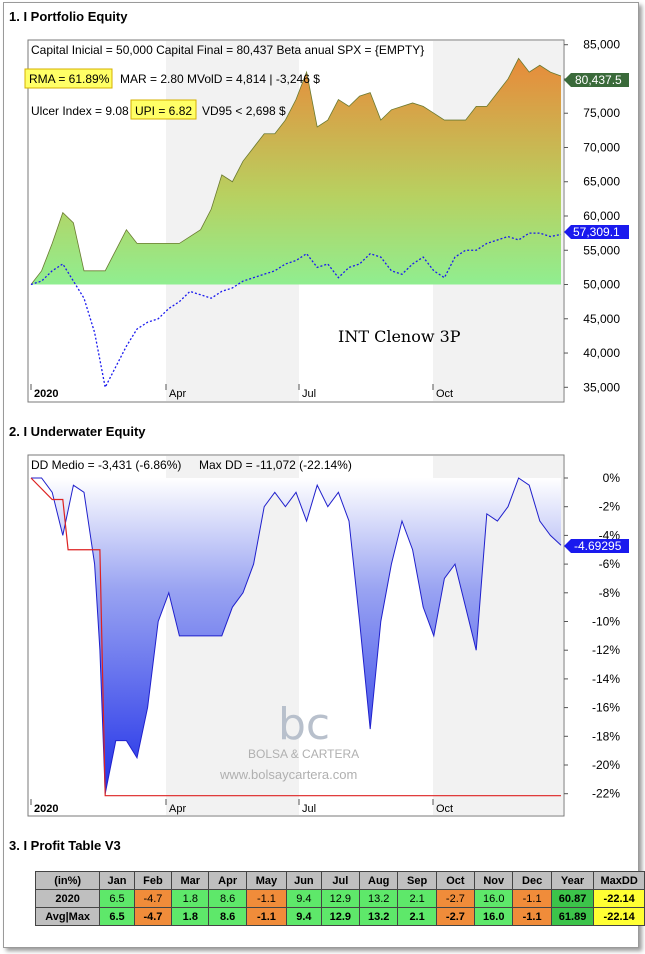 The width and height of the screenshot is (645, 954). I want to click on logo-letters: bc, so click(304, 724).